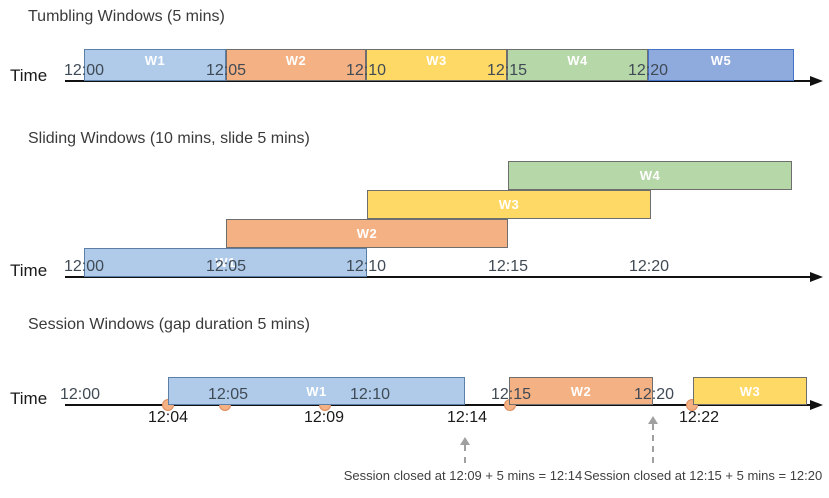 Image resolution: width=829 pixels, height=498 pixels. What do you see at coordinates (721, 60) in the screenshot?
I see `window-label-w5: W5` at bounding box center [721, 60].